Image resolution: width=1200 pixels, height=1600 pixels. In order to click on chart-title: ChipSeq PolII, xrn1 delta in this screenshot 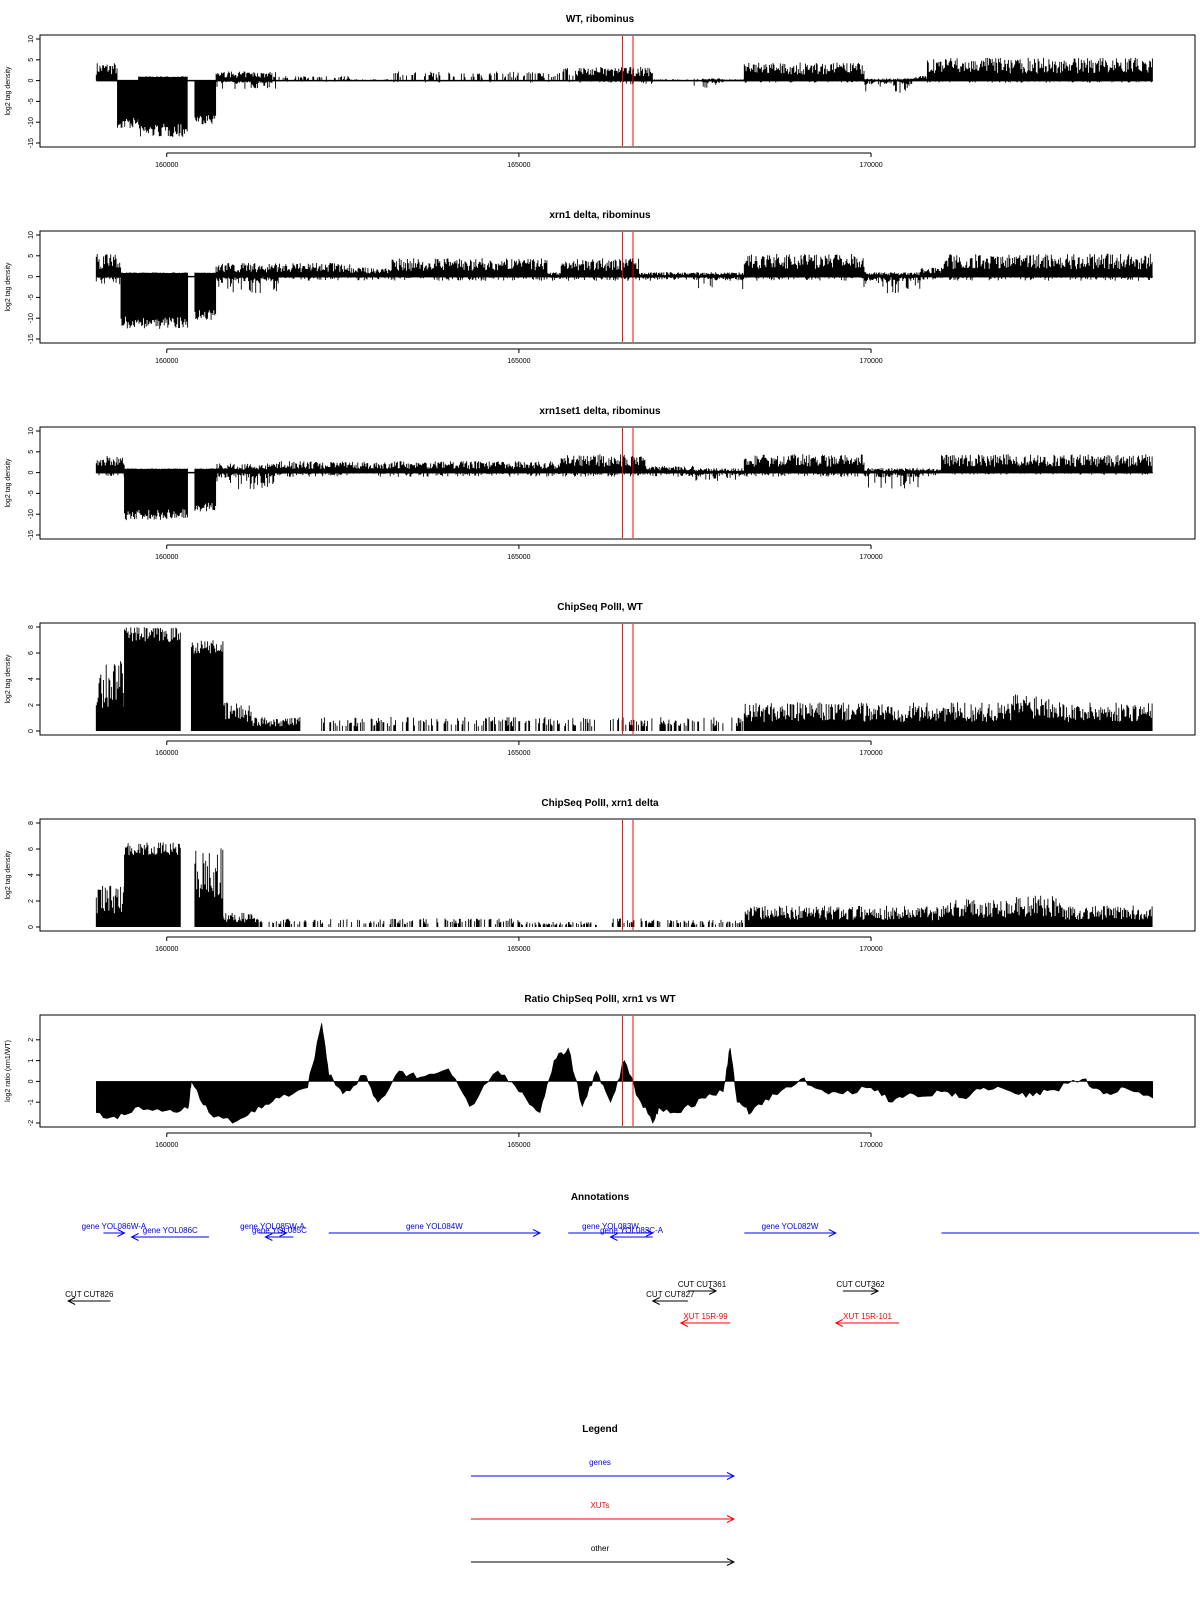, I will do `click(600, 803)`.